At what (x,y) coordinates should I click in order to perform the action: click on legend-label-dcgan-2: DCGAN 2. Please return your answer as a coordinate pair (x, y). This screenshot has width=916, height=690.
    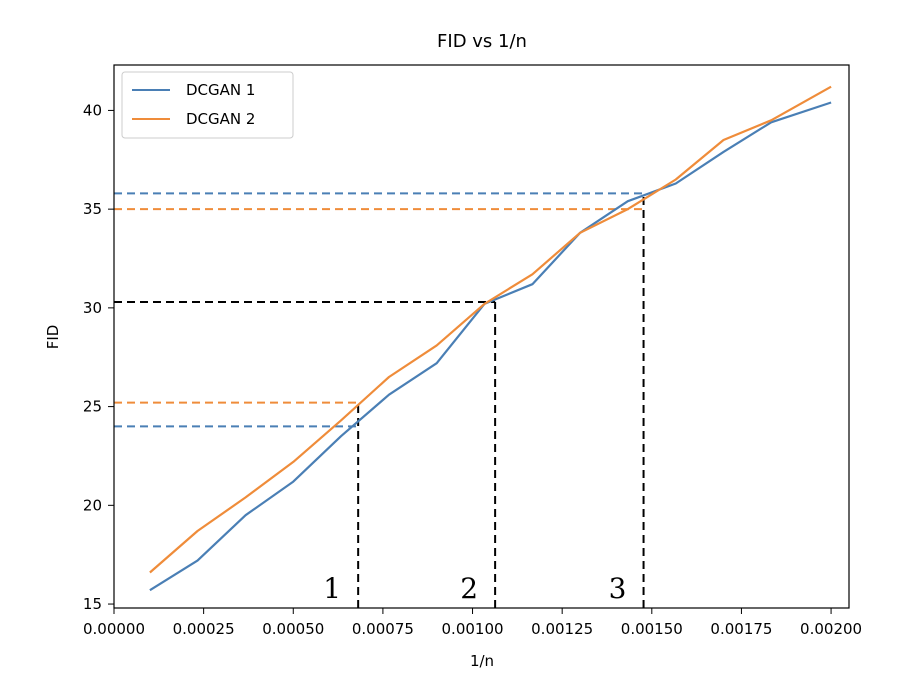
    Looking at the image, I should click on (220, 119).